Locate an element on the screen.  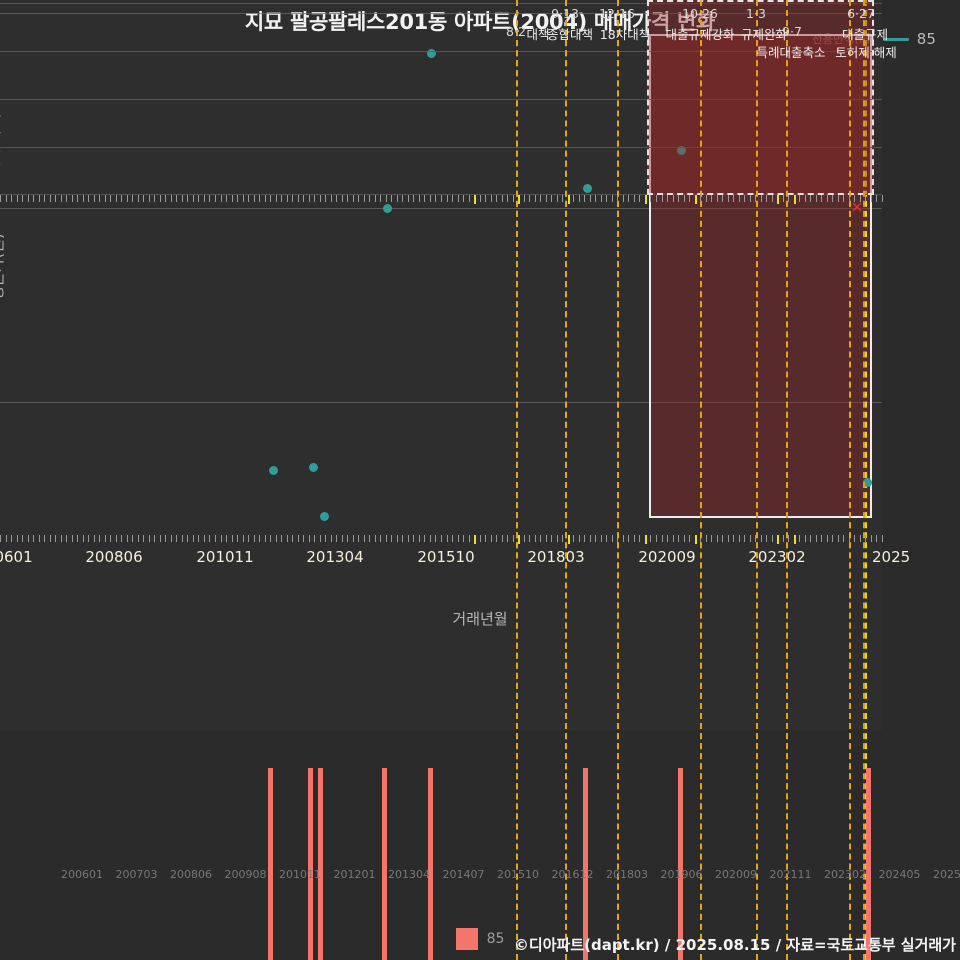
x-tick-label-bottom: 201510 is located at coordinates (518, 874).